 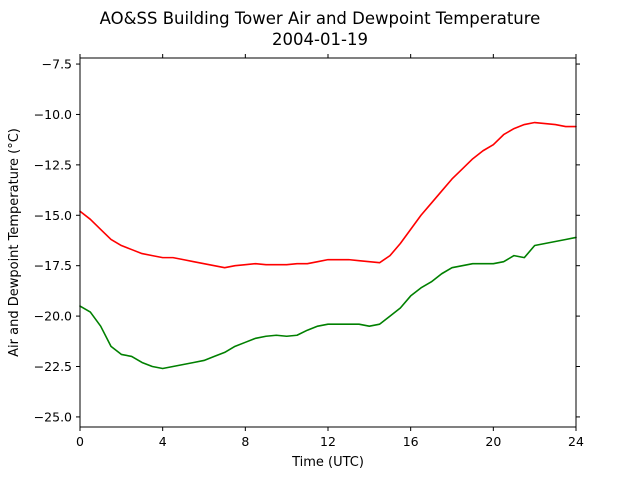 What do you see at coordinates (493, 441) in the screenshot?
I see `x-tick-label: 20` at bounding box center [493, 441].